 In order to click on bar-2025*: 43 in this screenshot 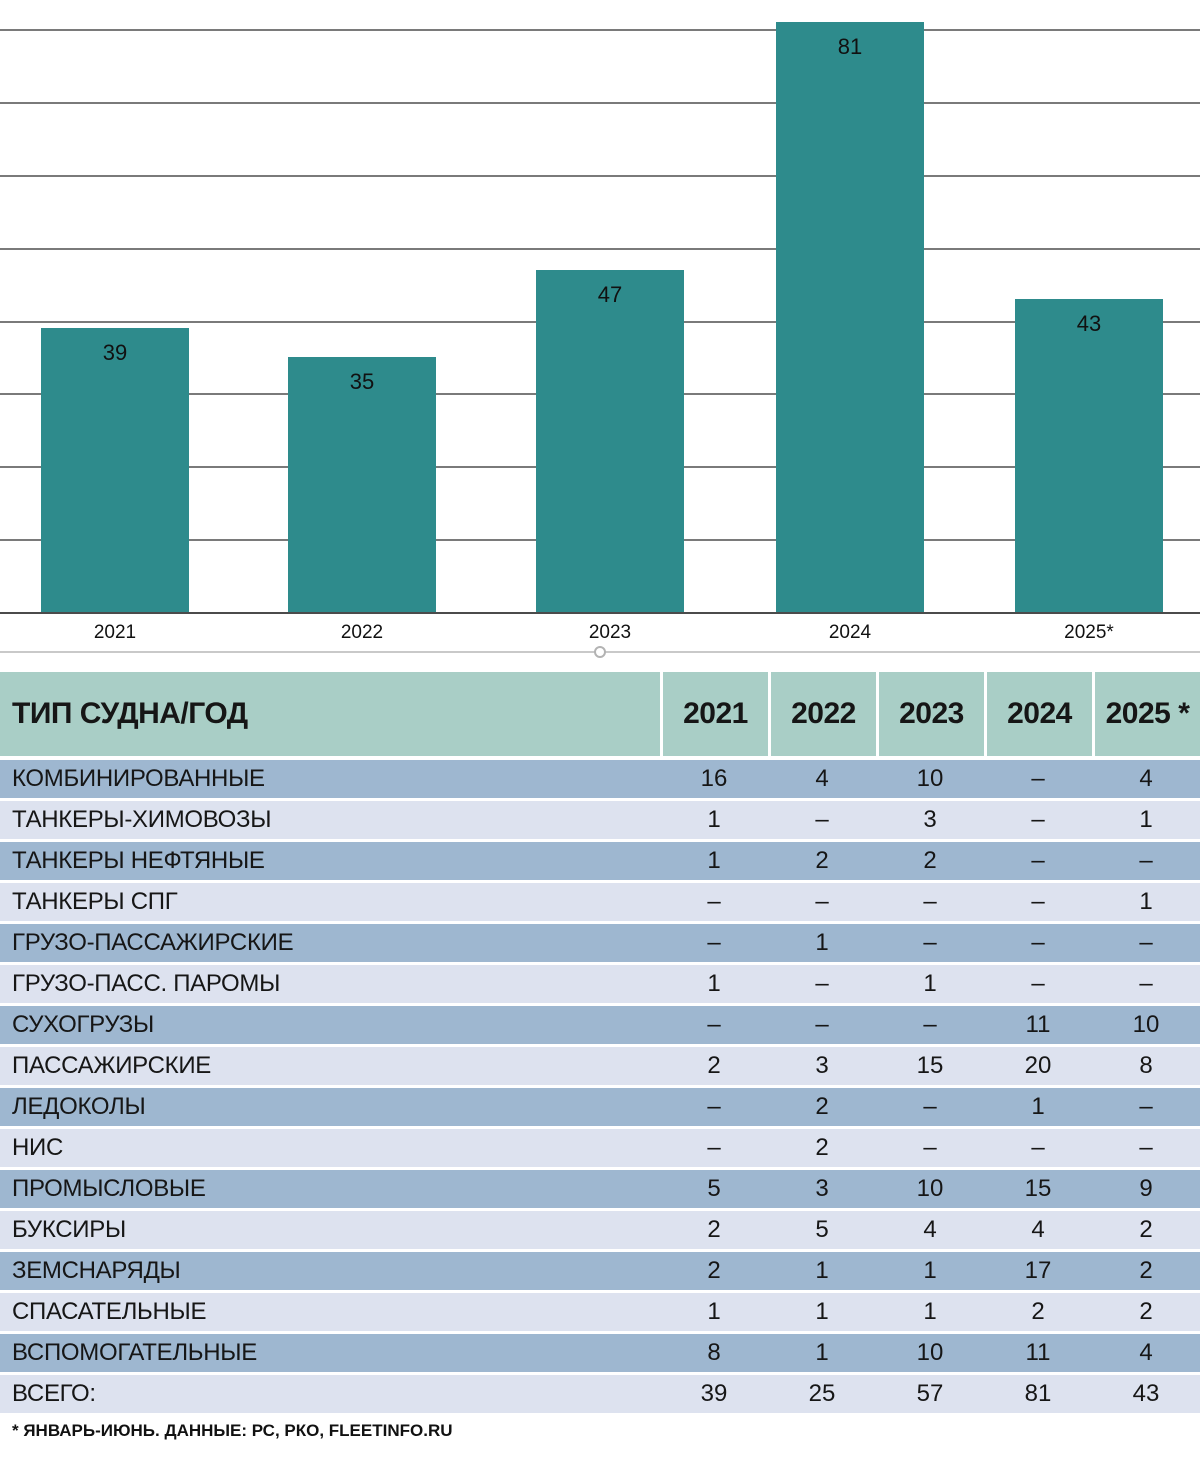, I will do `click(1089, 455)`.